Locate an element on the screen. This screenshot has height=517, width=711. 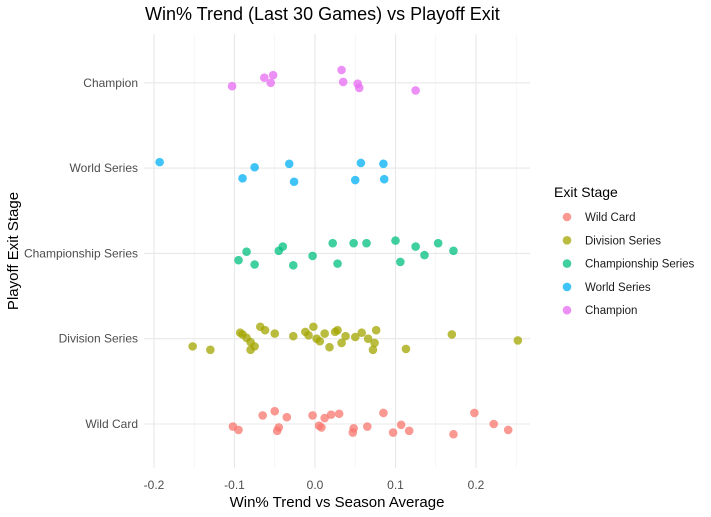
legend-item: Champion is located at coordinates (599, 311).